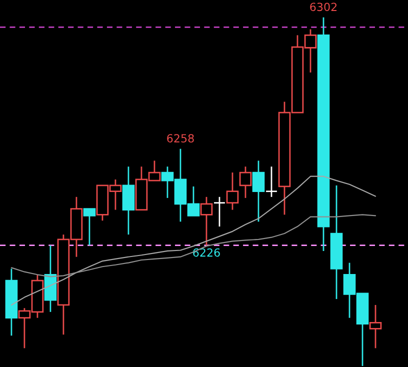 This screenshot has height=367, width=408. Describe the element at coordinates (206, 252) in the screenshot. I see `annotation: 6226` at that location.